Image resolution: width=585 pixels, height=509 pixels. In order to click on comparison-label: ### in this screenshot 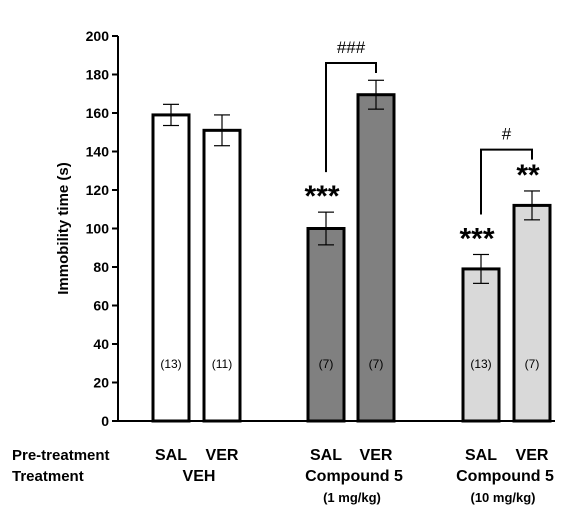, I will do `click(351, 47)`.